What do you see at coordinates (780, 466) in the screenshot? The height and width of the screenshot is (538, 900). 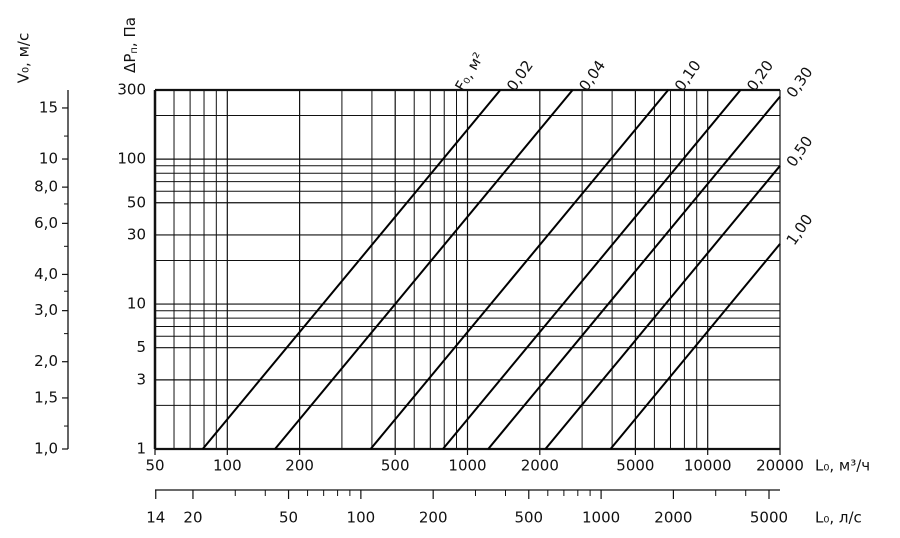 I see `x-tick-label: 20000` at bounding box center [780, 466].